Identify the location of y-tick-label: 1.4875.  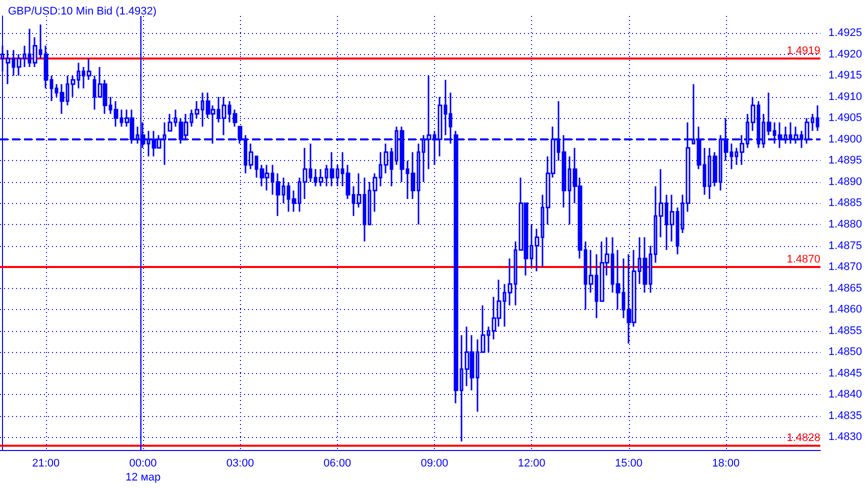
(845, 246).